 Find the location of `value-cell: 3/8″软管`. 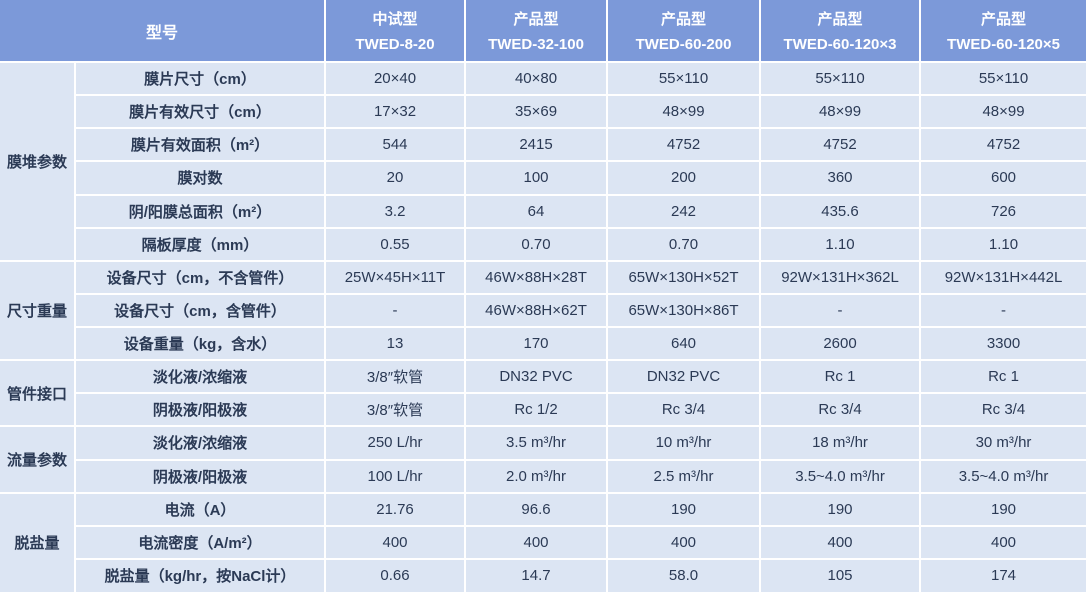

value-cell: 3/8″软管 is located at coordinates (395, 410).